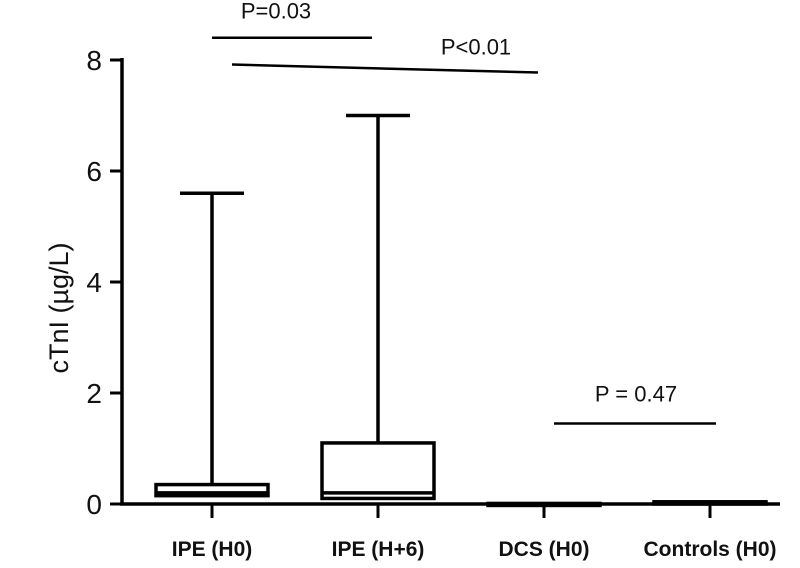  Describe the element at coordinates (212, 490) in the screenshot. I see `group-0-box` at that location.